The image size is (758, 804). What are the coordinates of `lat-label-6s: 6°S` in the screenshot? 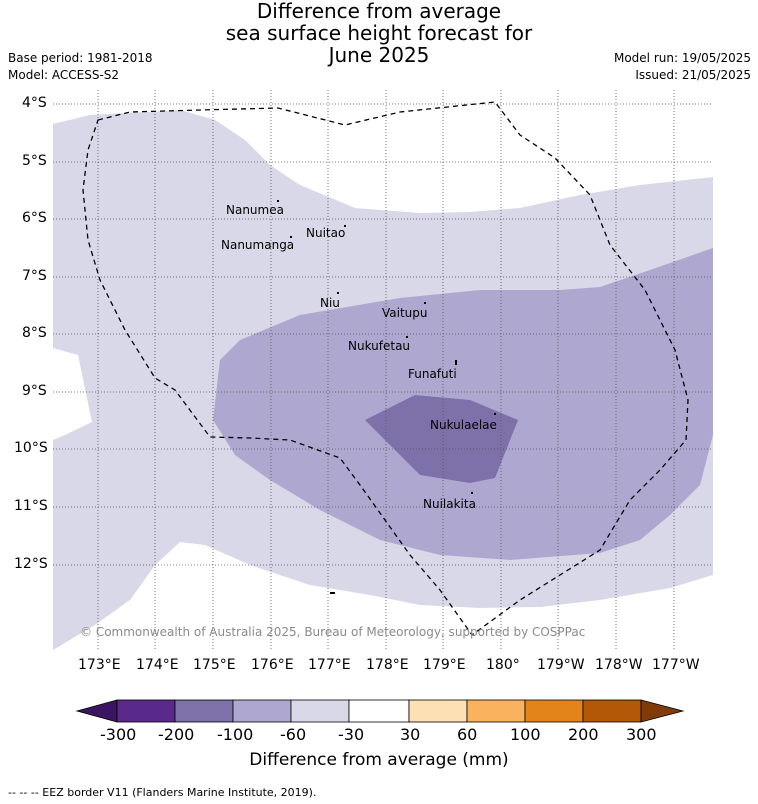 It's located at (34, 218).